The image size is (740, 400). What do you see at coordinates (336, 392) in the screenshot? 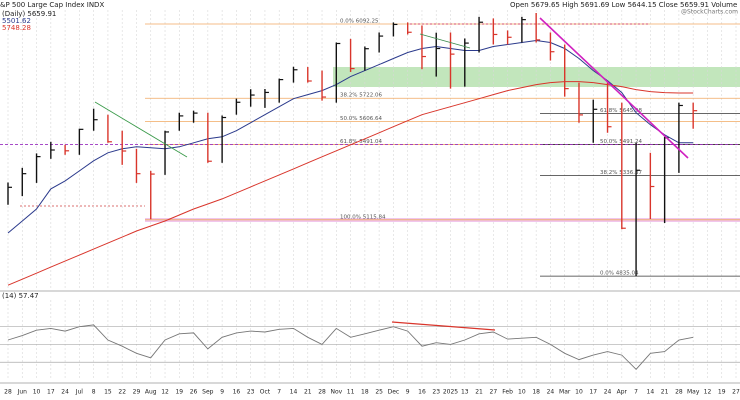
I see `x-tick-label: Nov` at bounding box center [336, 392].